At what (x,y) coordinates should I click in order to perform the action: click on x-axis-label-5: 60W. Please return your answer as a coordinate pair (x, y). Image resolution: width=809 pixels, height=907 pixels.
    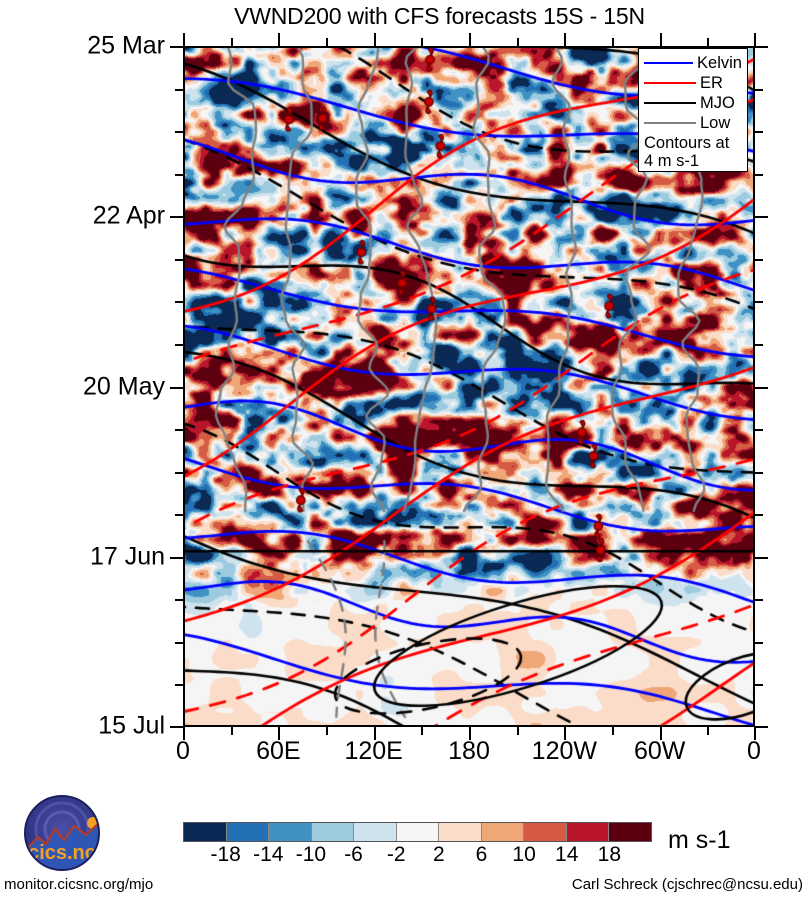
    Looking at the image, I should click on (659, 751).